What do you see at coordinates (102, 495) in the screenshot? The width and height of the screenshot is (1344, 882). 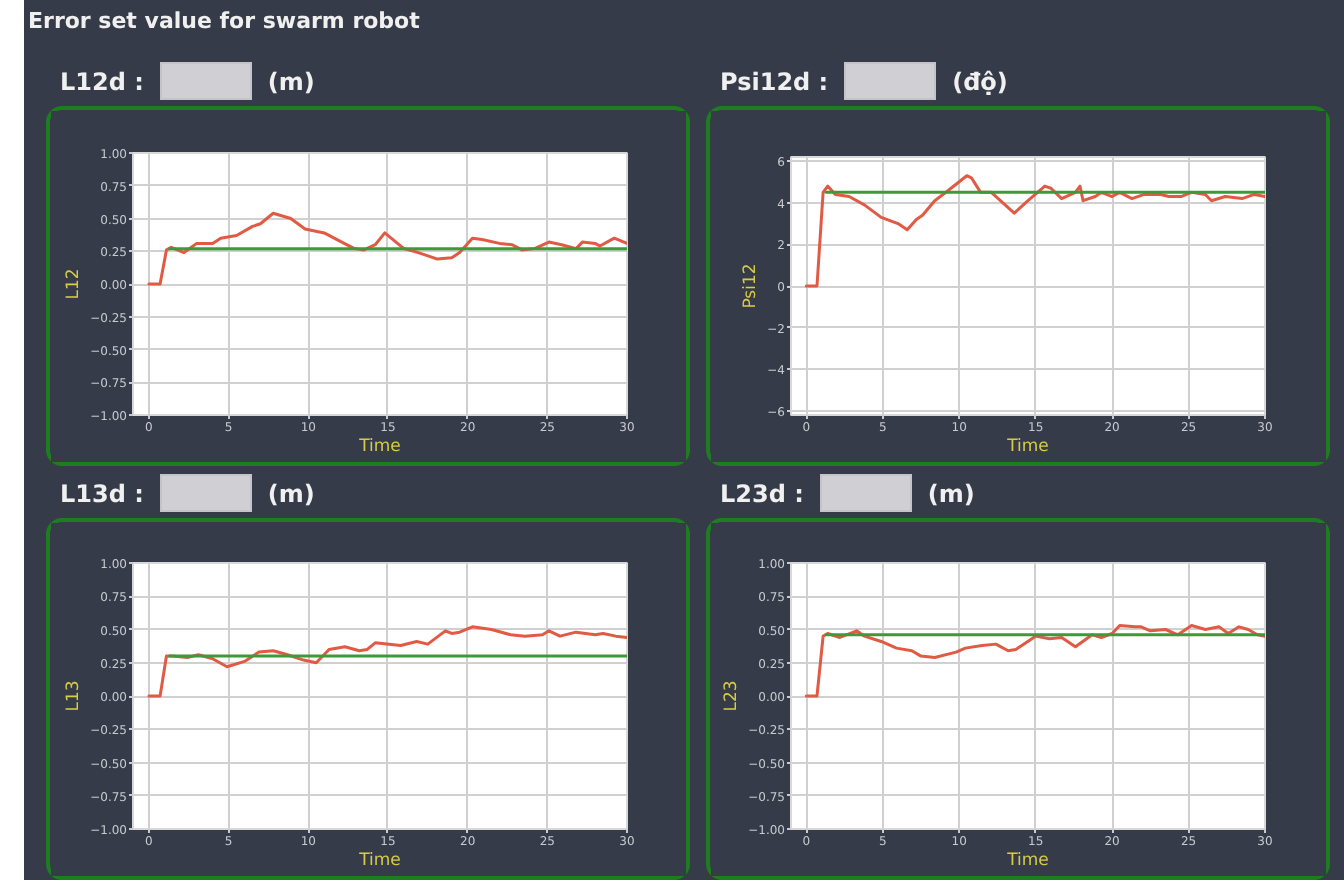 I see `chart-title: L13d :` at bounding box center [102, 495].